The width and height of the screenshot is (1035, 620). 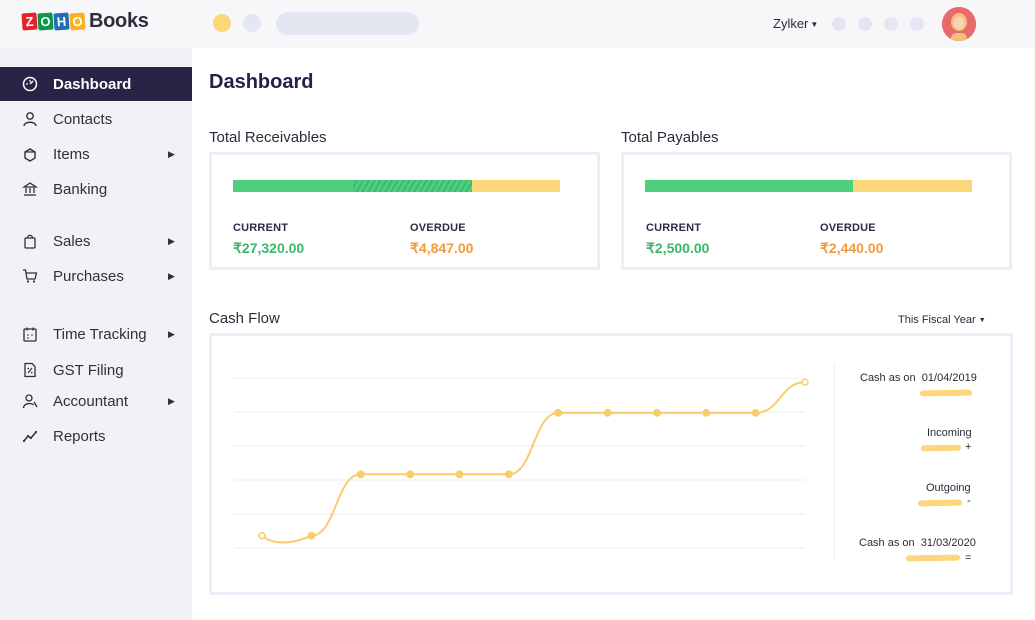 What do you see at coordinates (816, 211) in the screenshot?
I see `payables-card: CURRENT ₹2,500.00 OVERDUE ₹2,440.00` at bounding box center [816, 211].